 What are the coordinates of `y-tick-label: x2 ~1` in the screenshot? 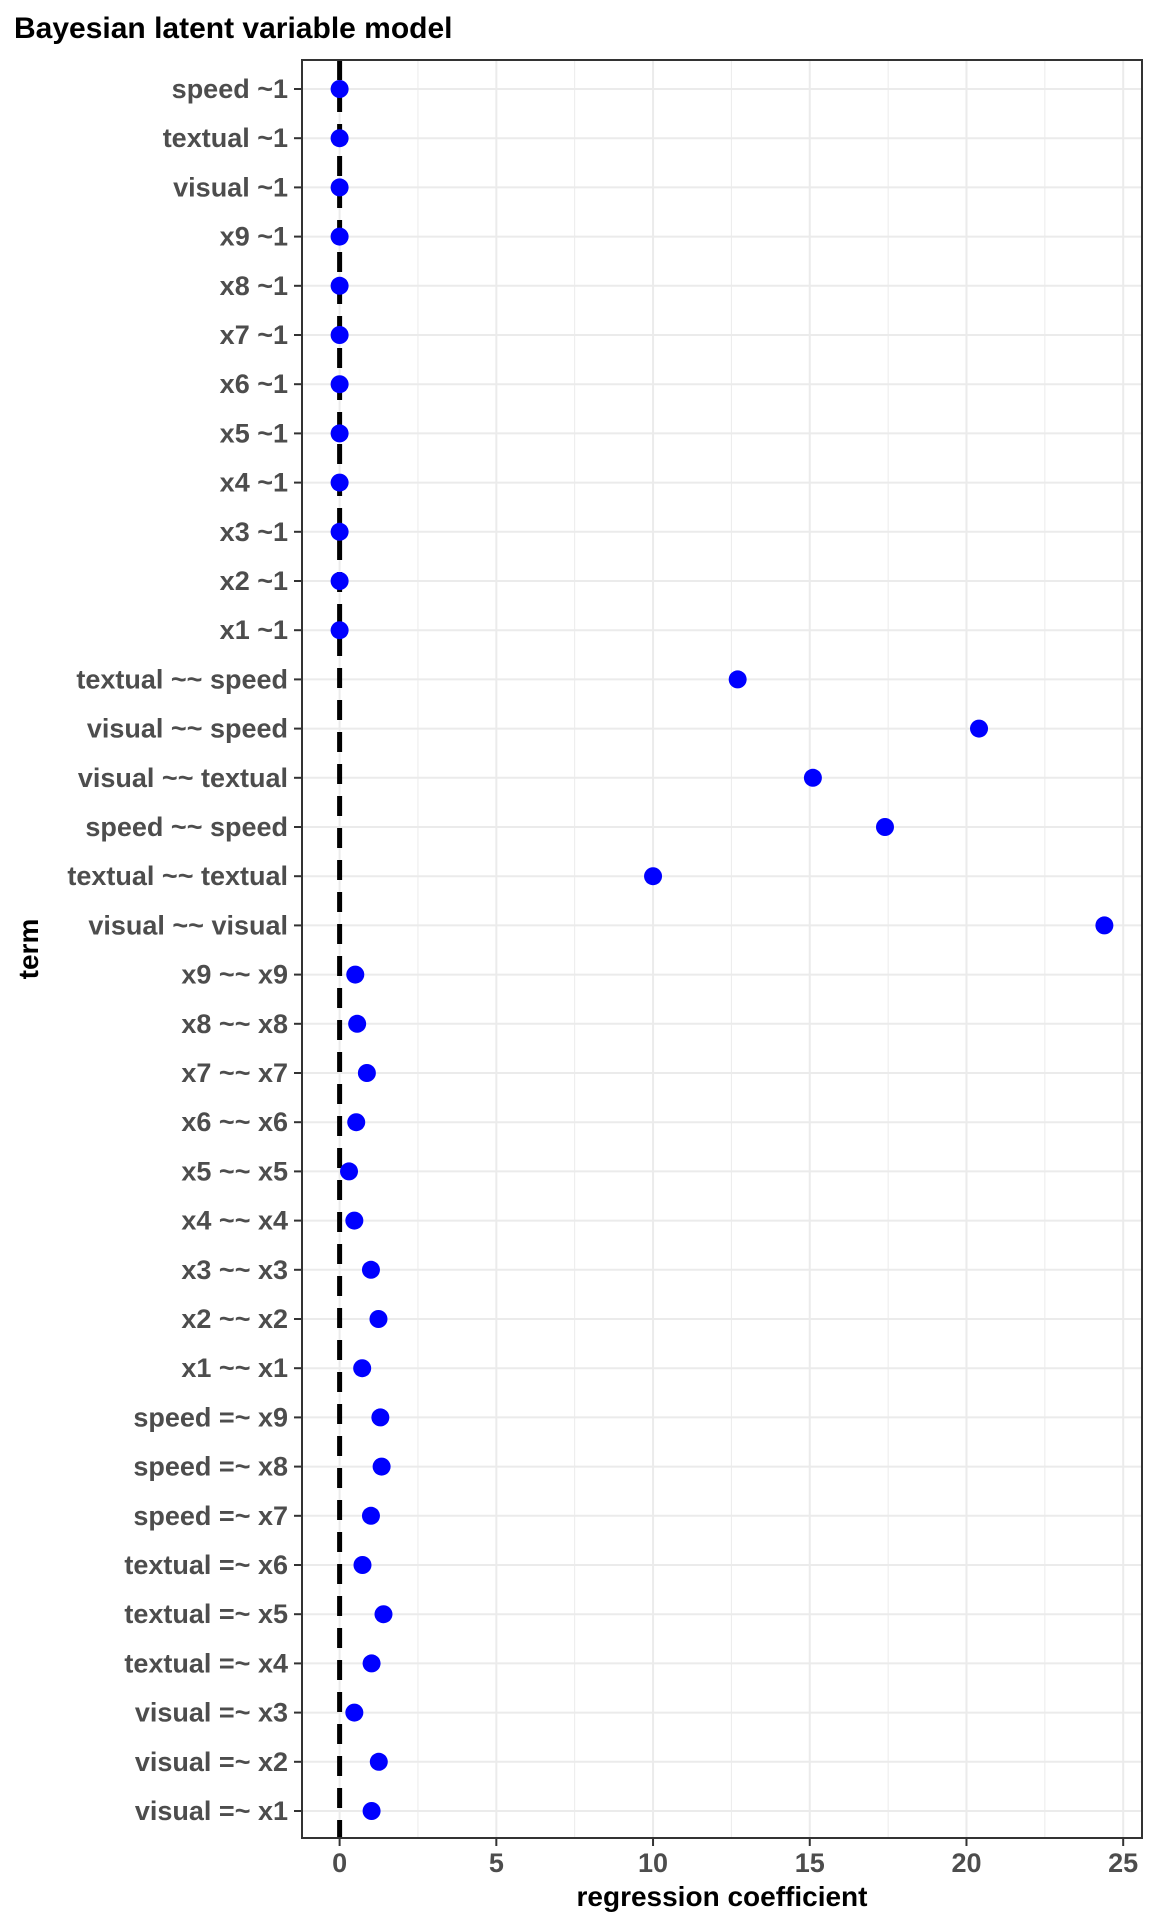 It's located at (254, 581).